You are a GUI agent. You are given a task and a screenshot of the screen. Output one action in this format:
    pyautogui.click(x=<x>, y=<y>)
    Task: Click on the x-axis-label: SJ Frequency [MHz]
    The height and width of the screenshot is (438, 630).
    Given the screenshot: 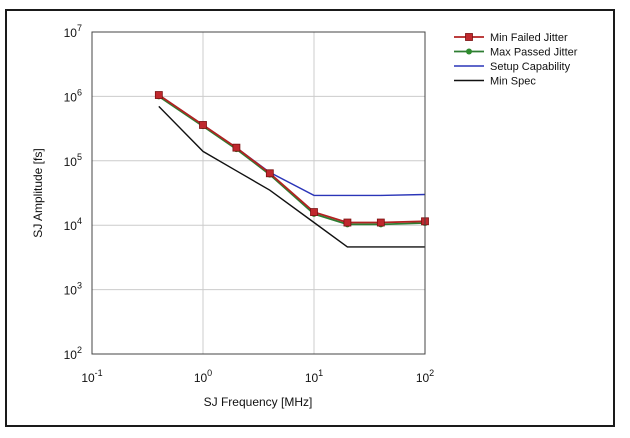 What is the action you would take?
    pyautogui.click(x=258, y=402)
    